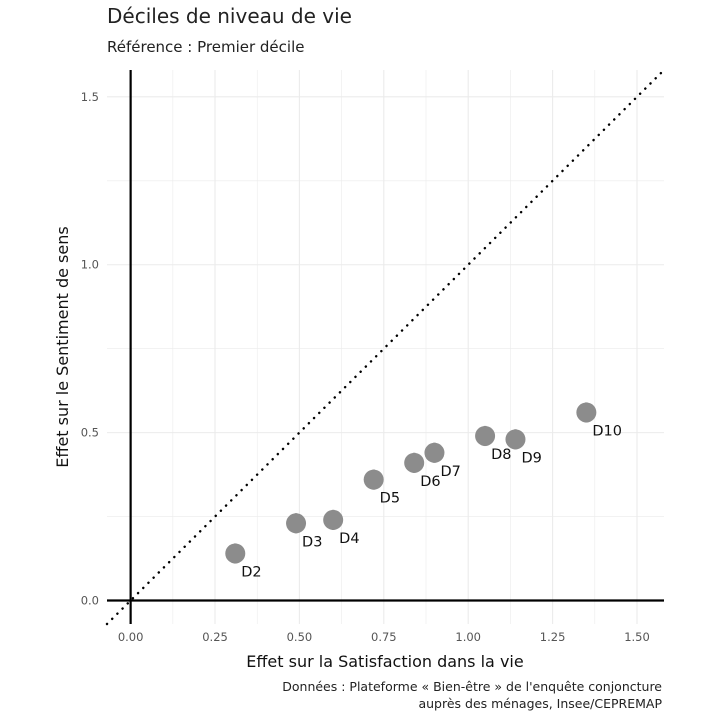 The height and width of the screenshot is (720, 720). I want to click on data-point-d9, so click(515, 439).